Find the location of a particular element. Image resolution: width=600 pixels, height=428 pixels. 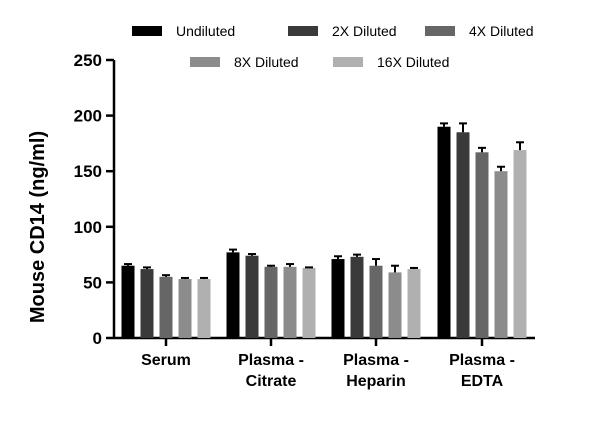

legend-label: 8X Diluted is located at coordinates (266, 62).